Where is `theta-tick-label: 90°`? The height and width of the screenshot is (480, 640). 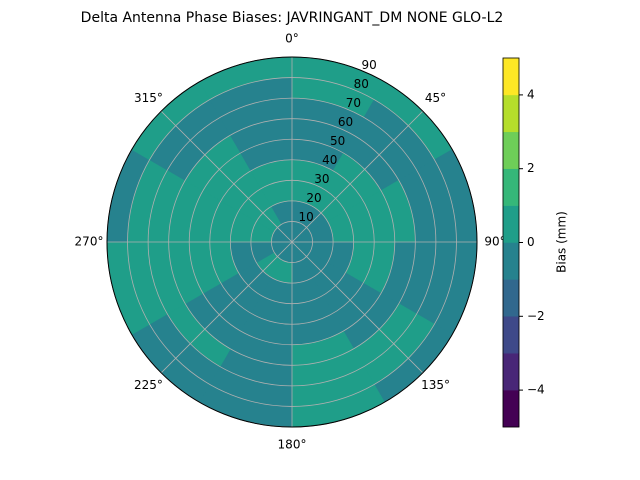
theta-tick-label: 90° is located at coordinates (494, 242).